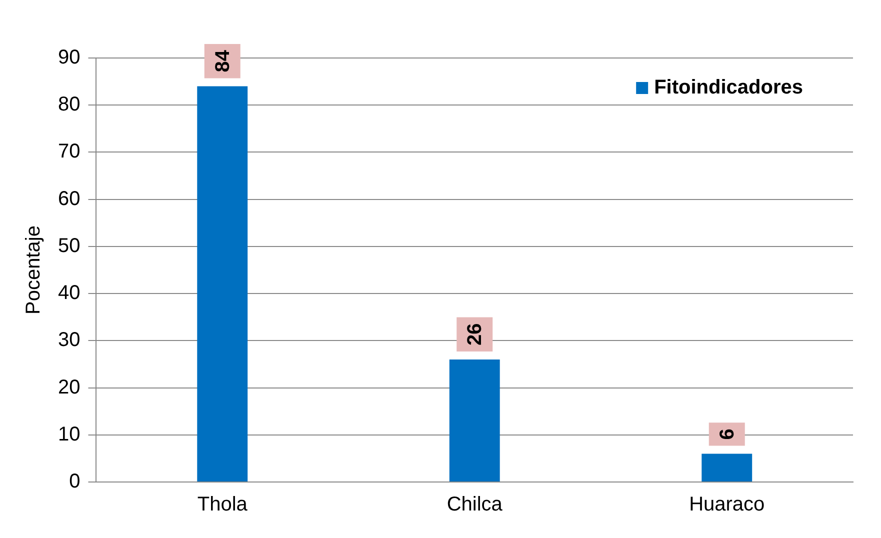 The height and width of the screenshot is (538, 881). I want to click on x-tick-label: Huaraco, so click(727, 505).